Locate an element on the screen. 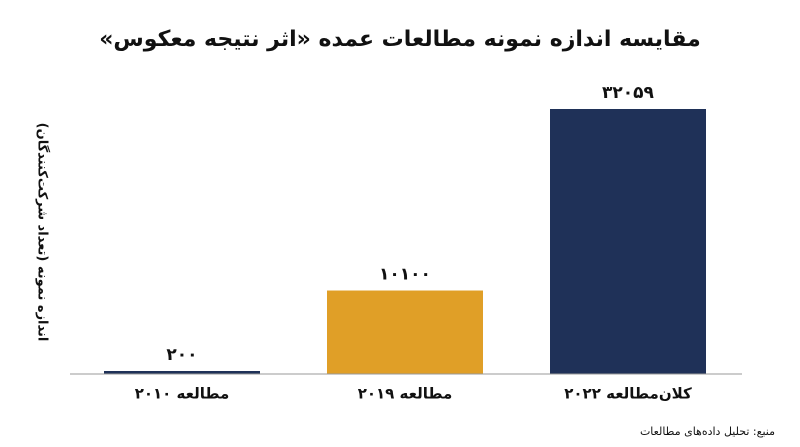 This screenshot has height=447, width=800. value-label: ۲۰۰ is located at coordinates (181, 355).